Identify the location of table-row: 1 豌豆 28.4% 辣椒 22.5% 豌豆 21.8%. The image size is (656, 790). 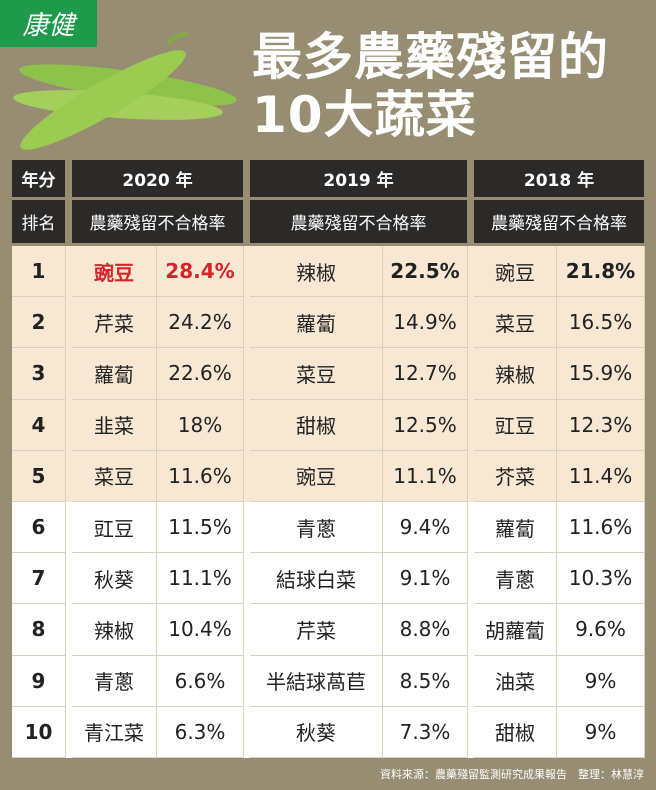
(328, 272).